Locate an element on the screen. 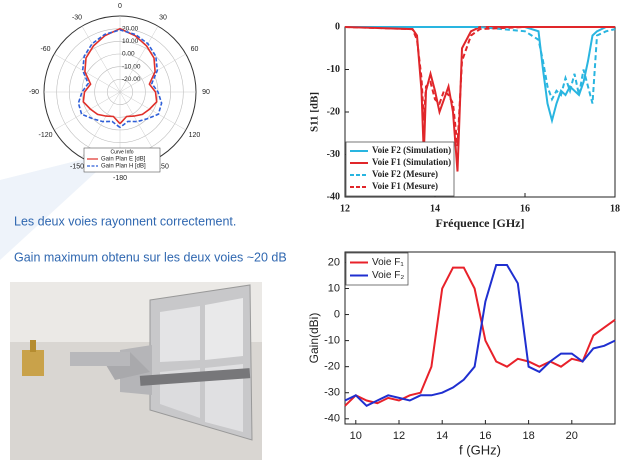 The width and height of the screenshot is (640, 470). angle-label: -30 is located at coordinates (77, 17).